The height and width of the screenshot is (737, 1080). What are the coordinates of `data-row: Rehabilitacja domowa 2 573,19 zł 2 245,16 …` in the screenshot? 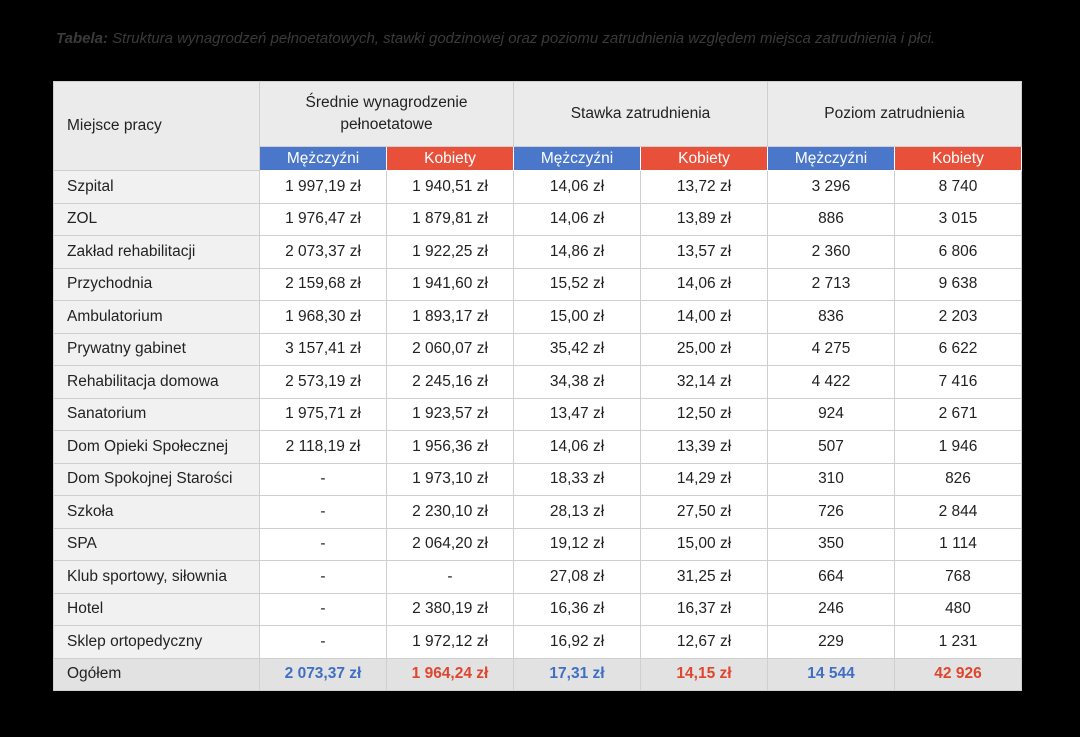 It's located at (537, 382).